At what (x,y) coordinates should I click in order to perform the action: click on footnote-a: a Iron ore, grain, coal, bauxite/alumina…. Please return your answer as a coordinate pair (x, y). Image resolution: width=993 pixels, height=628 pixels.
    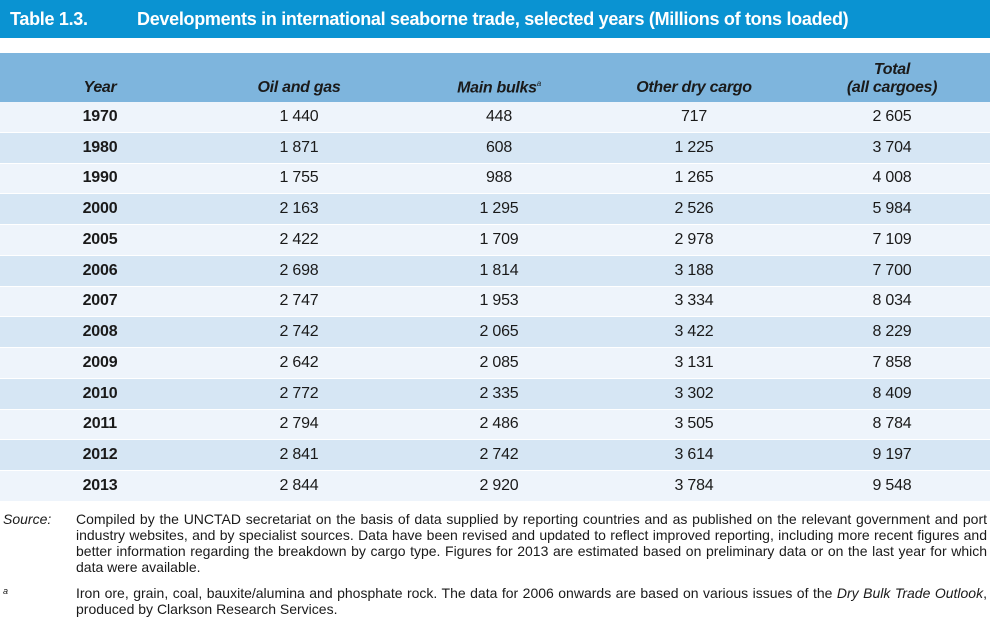
    Looking at the image, I should click on (495, 601).